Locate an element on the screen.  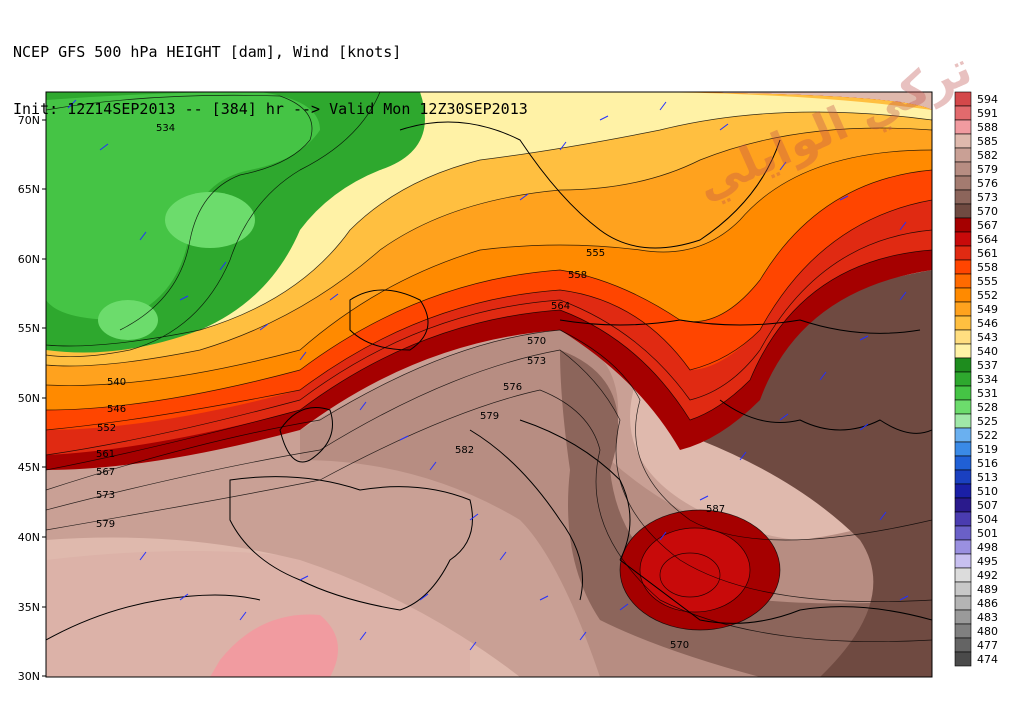
colorbar-label: 555 is located at coordinates (987, 281).